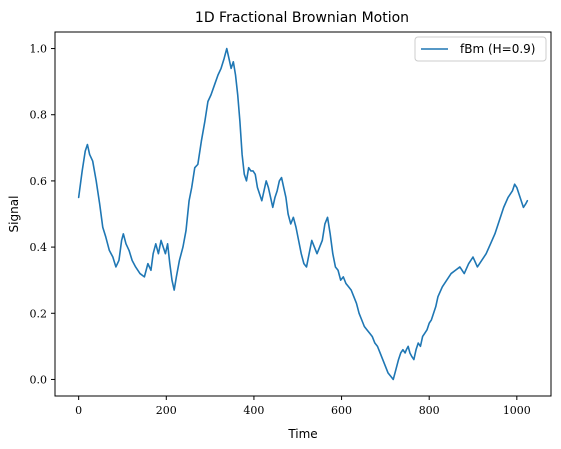 Image resolution: width=561 pixels, height=449 pixels. What do you see at coordinates (14, 214) in the screenshot?
I see `y-axis-label: Signal` at bounding box center [14, 214].